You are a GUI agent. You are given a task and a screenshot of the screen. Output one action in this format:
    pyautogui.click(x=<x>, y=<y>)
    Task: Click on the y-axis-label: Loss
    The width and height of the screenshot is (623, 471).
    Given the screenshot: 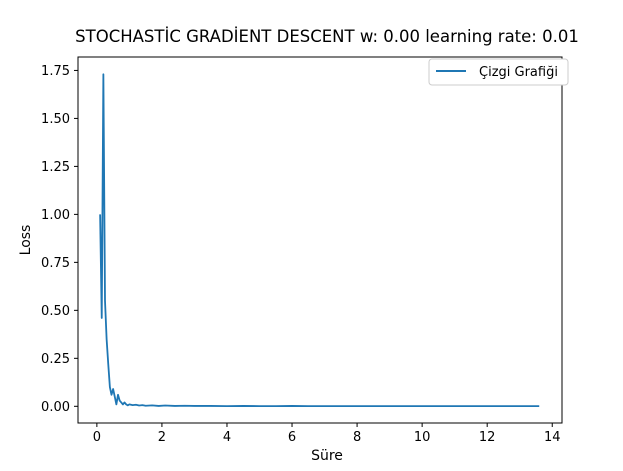 What is the action you would take?
    pyautogui.click(x=26, y=240)
    